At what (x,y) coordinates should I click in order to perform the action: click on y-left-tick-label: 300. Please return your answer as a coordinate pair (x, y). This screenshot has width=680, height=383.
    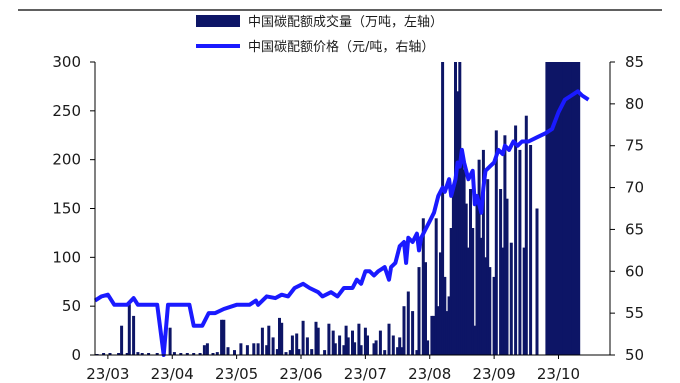
    Looking at the image, I should click on (66, 62).